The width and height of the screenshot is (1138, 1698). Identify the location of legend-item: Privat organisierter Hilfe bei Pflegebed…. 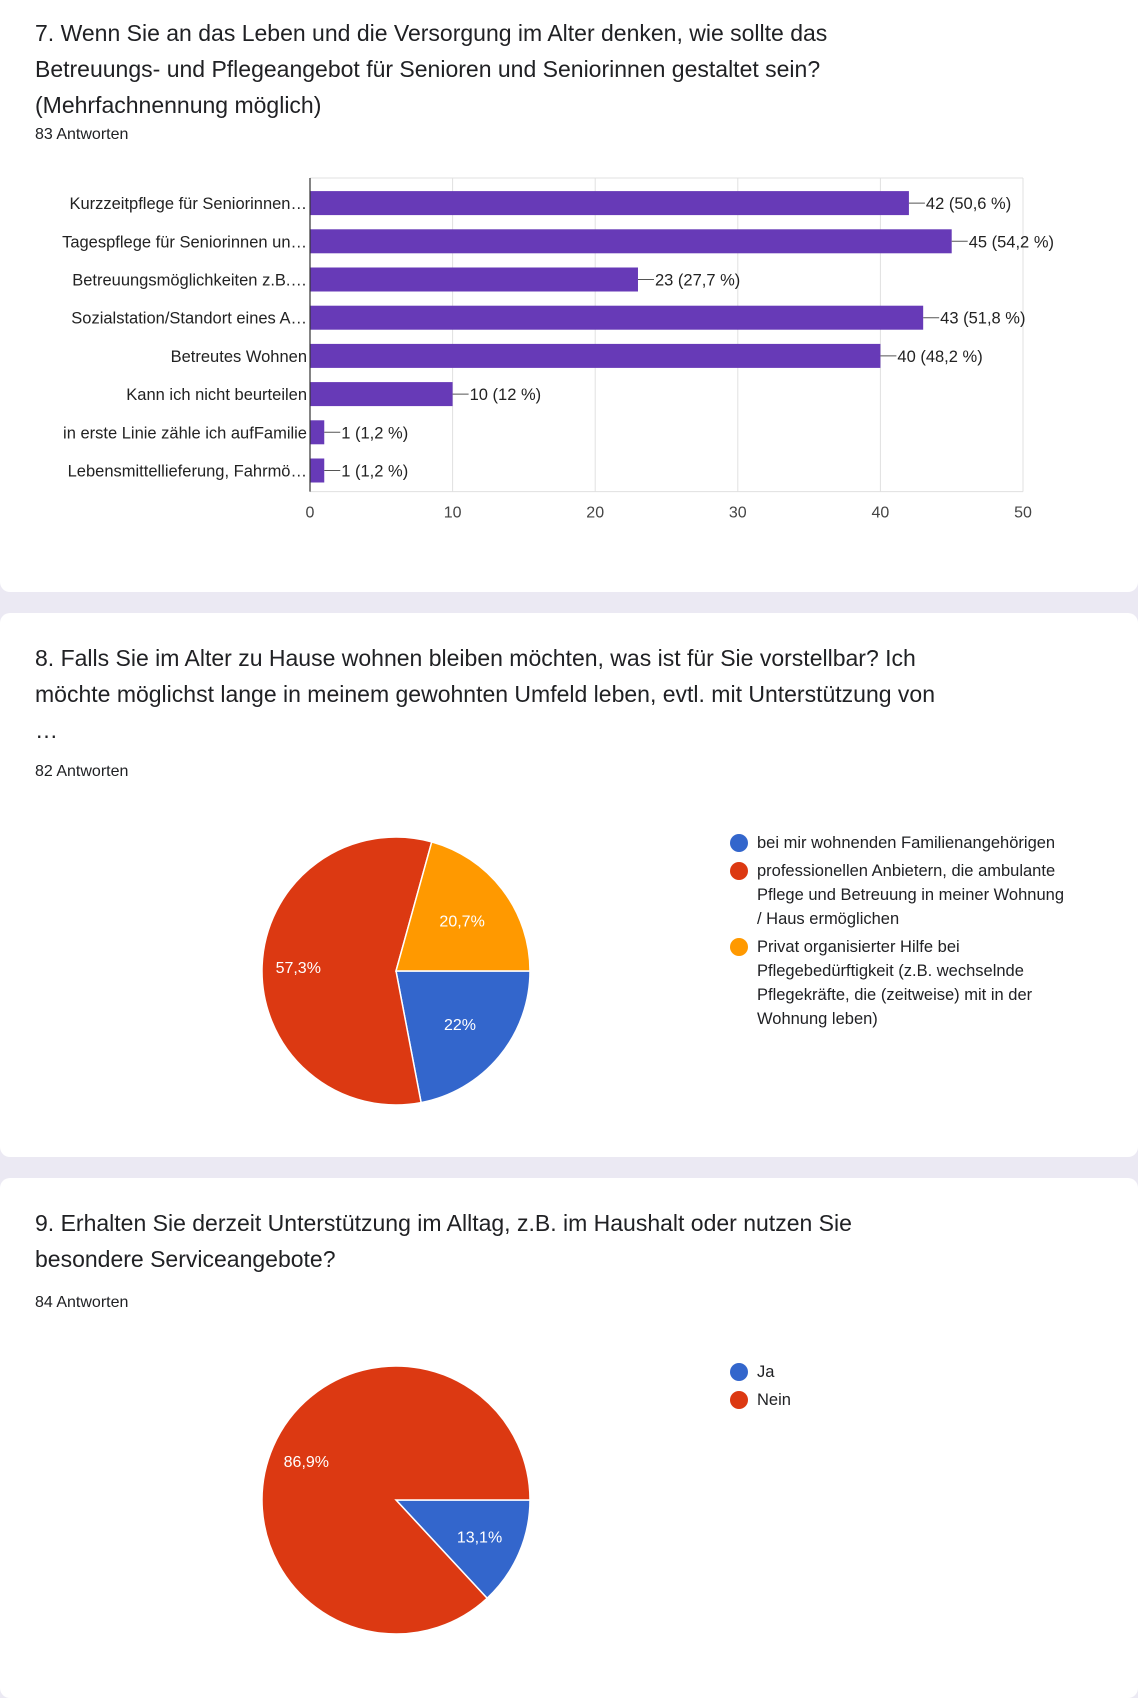
(900, 983).